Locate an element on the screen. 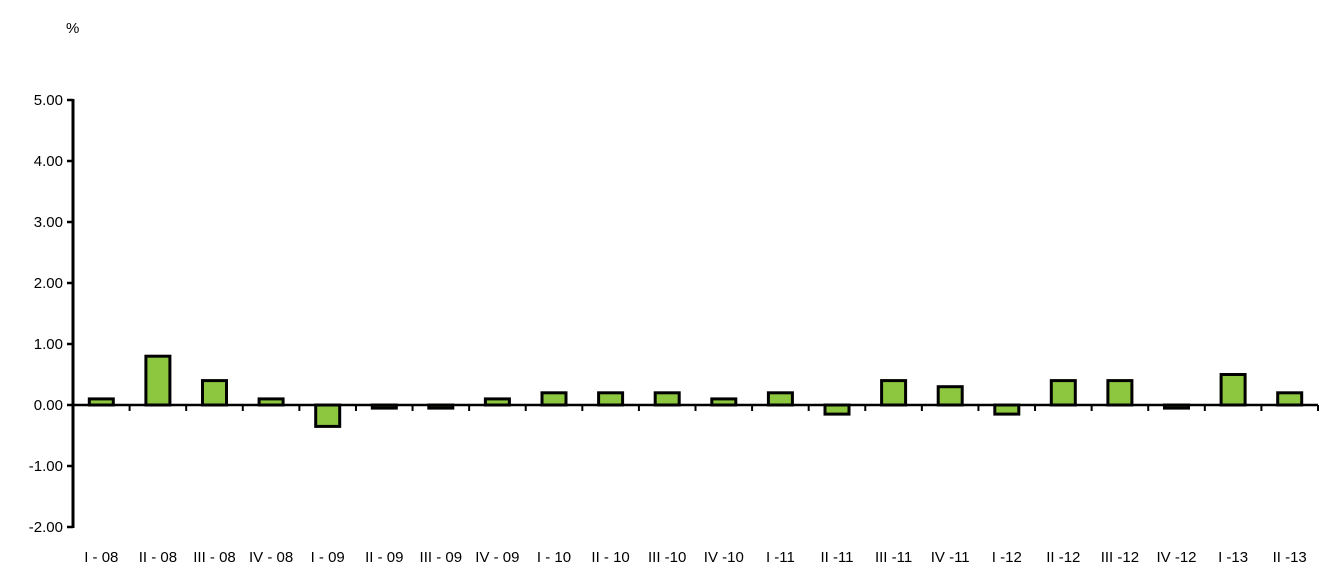  x-tick-label: III -10 is located at coordinates (667, 557).